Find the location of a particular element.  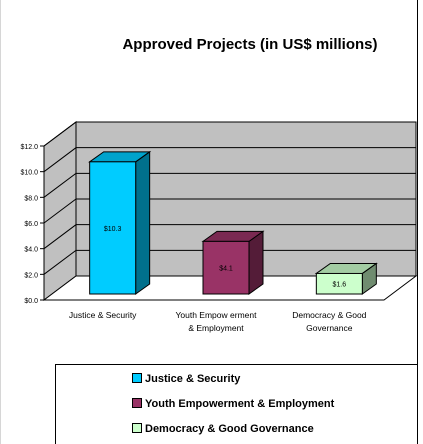

frame-border-left is located at coordinates (0, 222).